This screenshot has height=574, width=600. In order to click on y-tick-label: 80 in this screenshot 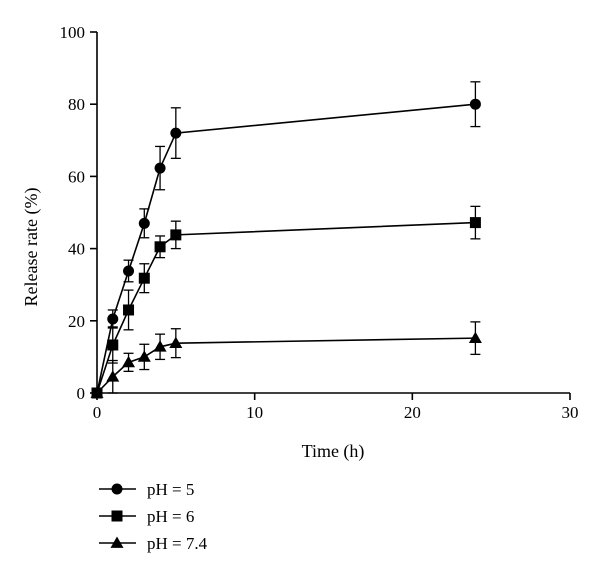, I will do `click(76, 104)`.